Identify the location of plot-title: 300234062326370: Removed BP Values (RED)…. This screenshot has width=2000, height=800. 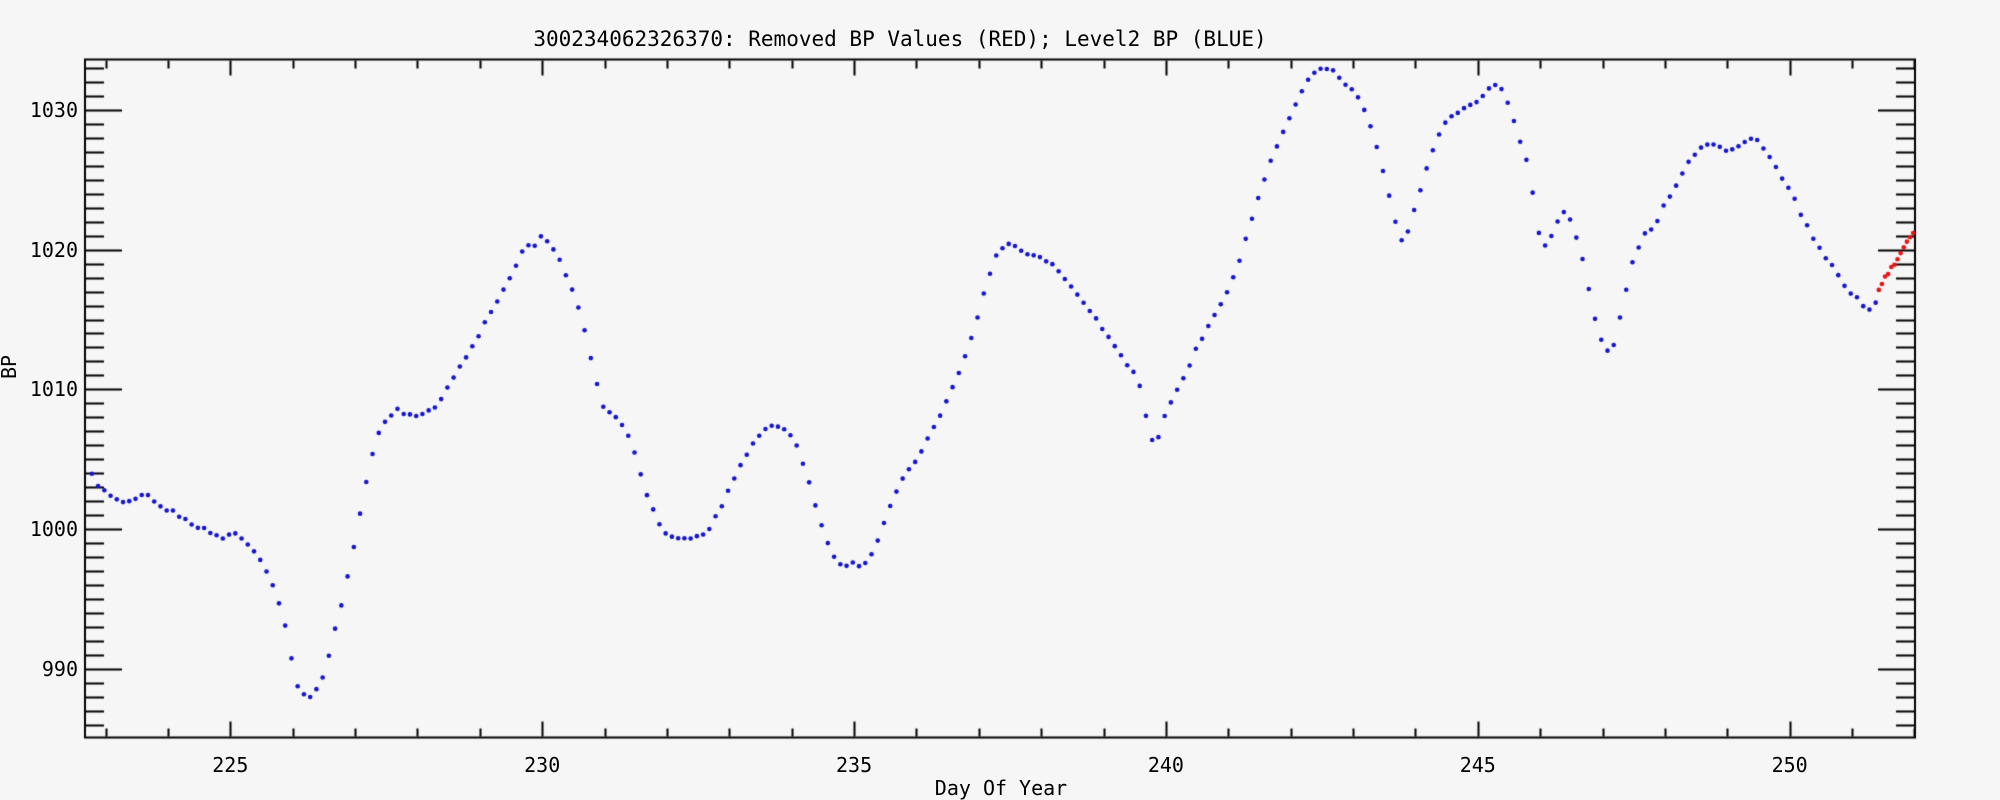
(900, 39).